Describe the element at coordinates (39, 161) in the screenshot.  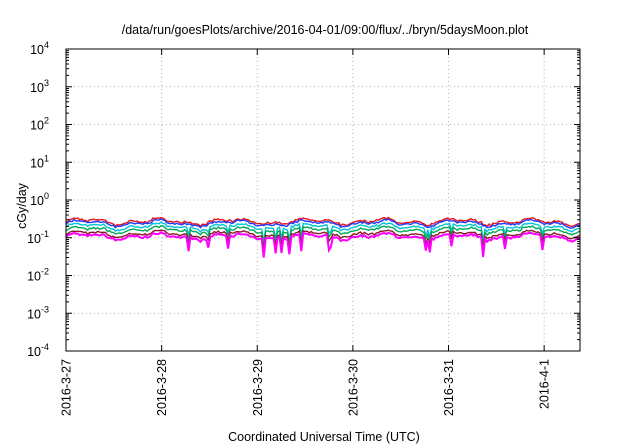
I see `y-tick-label: 10¹` at that location.